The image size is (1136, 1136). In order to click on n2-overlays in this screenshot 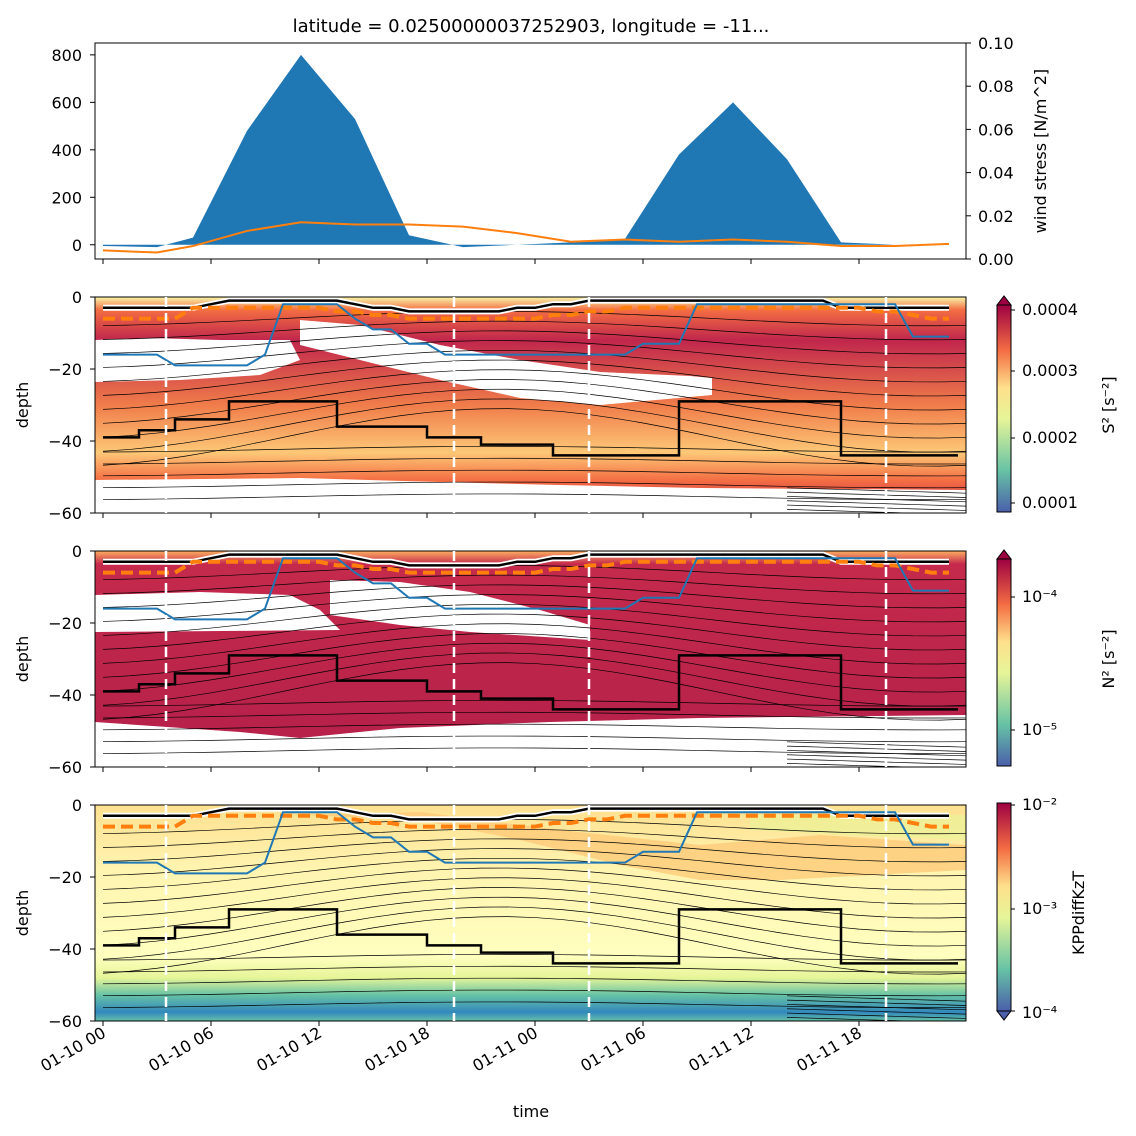, I will do `click(530, 659)`.